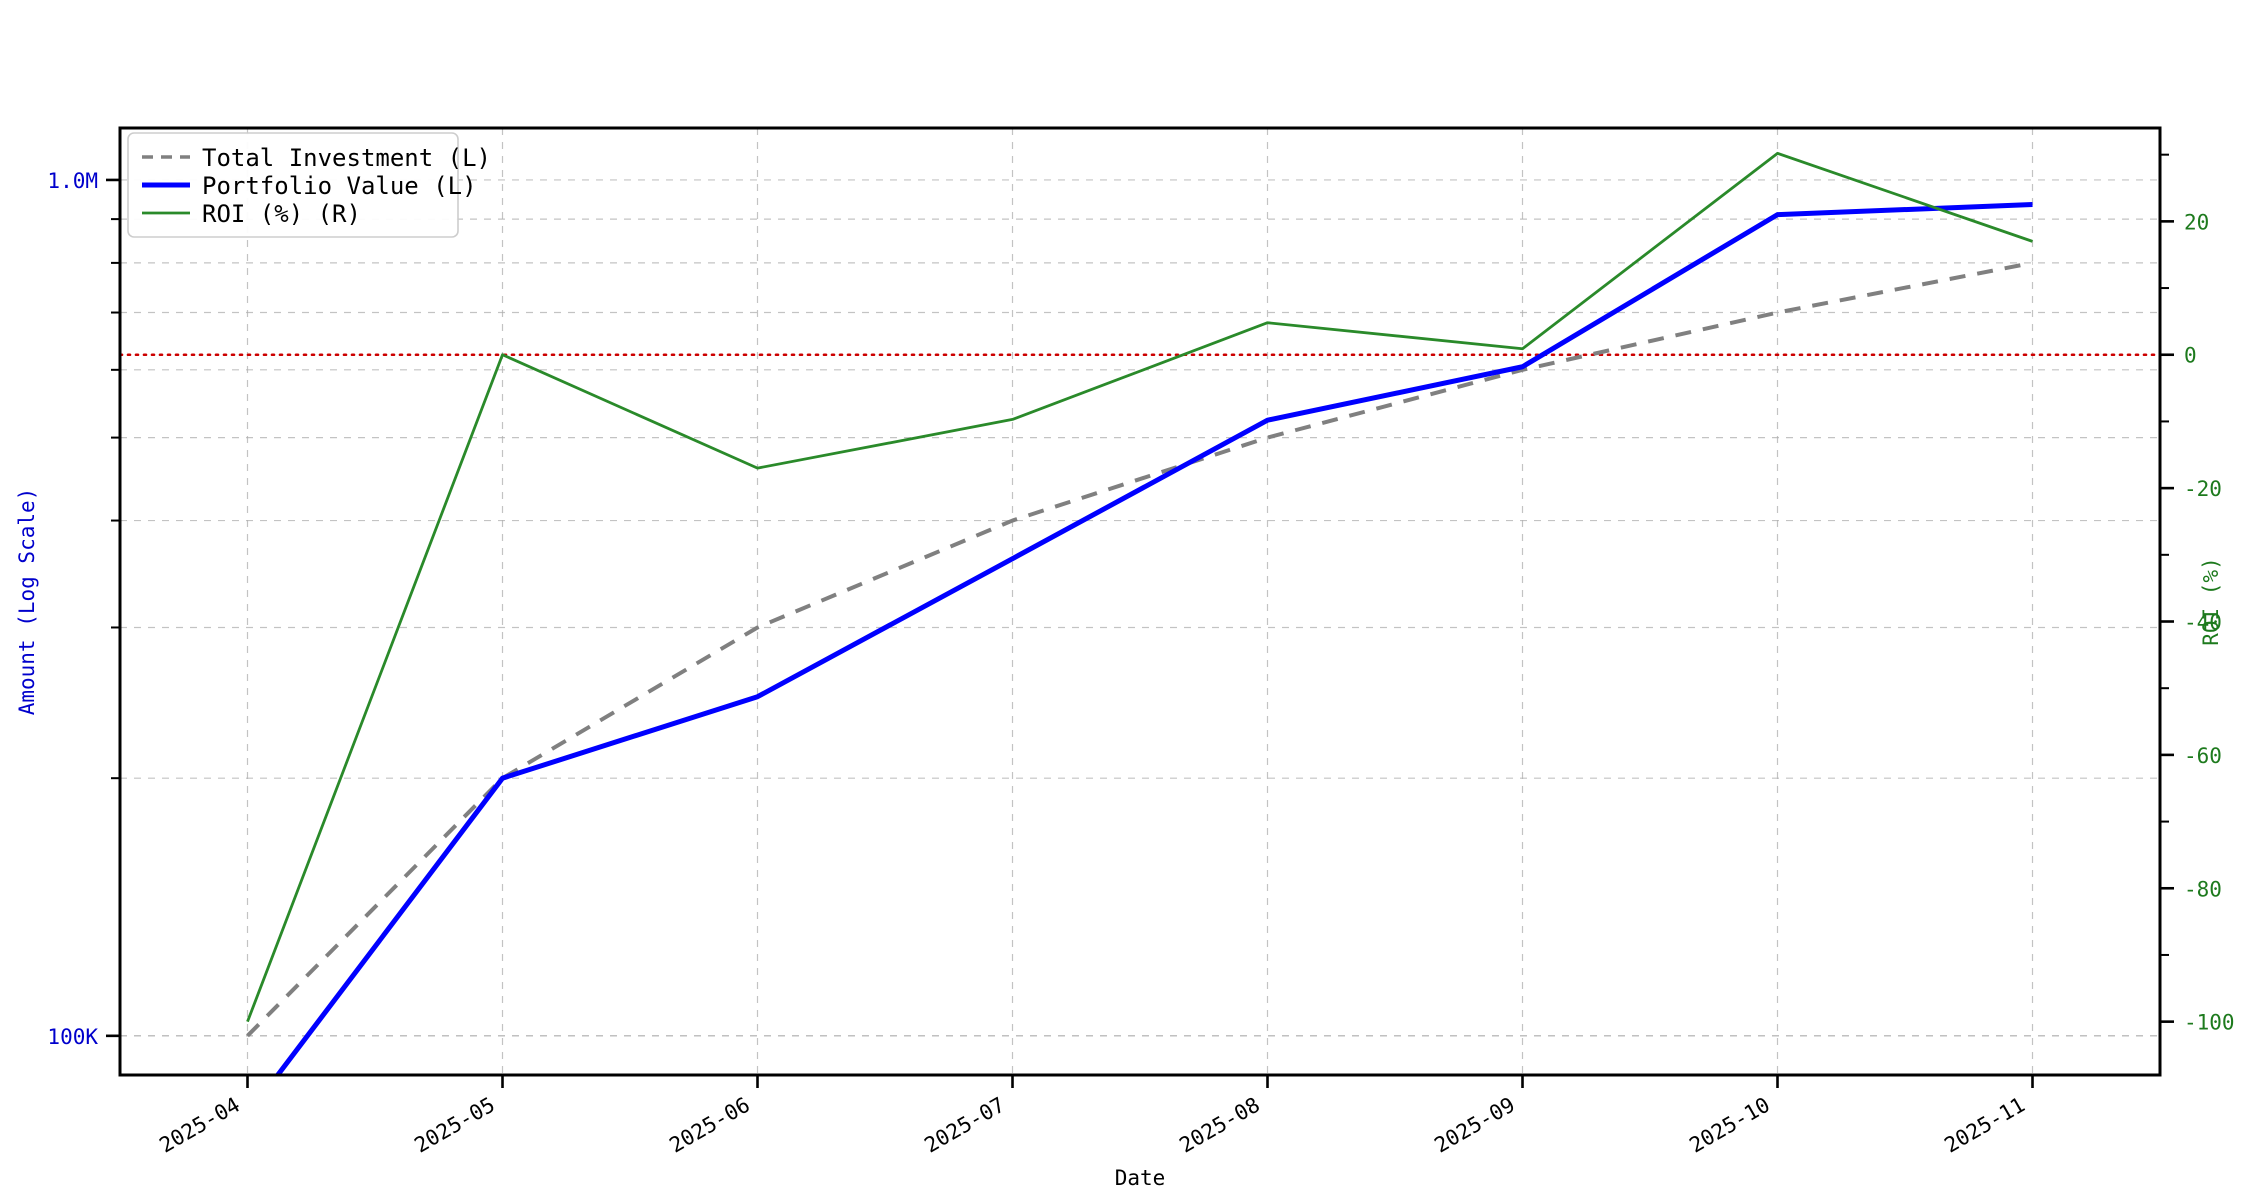 The height and width of the screenshot is (1200, 2250). What do you see at coordinates (2203, 489) in the screenshot?
I see `y-axis-right-tick-label: -20` at bounding box center [2203, 489].